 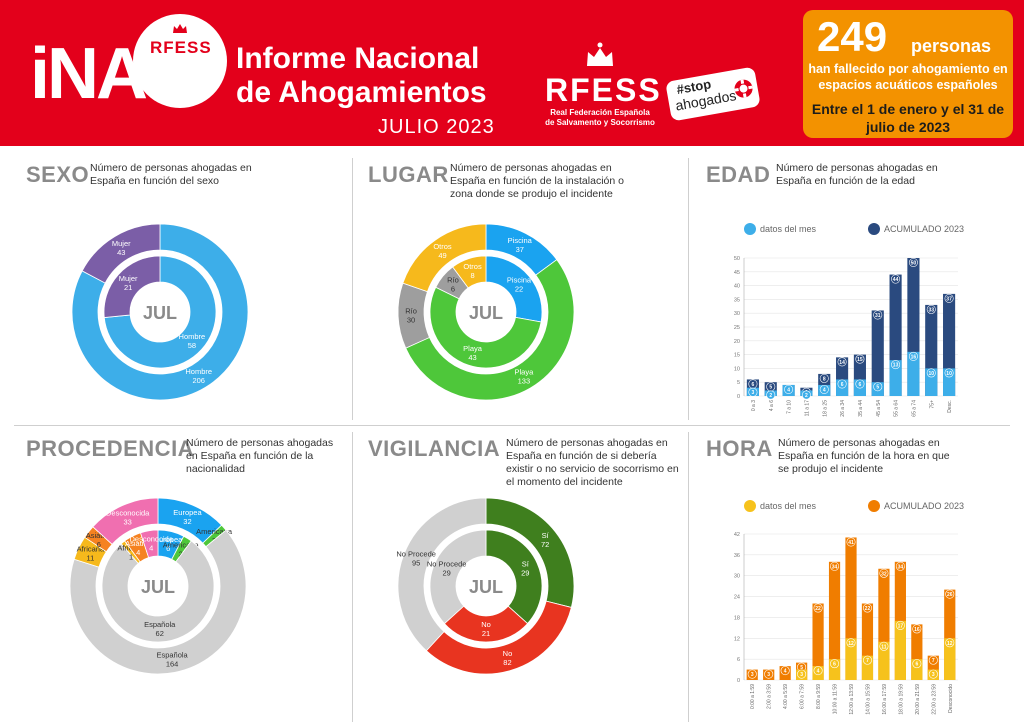 I want to click on y-tick-label: 10, so click(x=737, y=369).